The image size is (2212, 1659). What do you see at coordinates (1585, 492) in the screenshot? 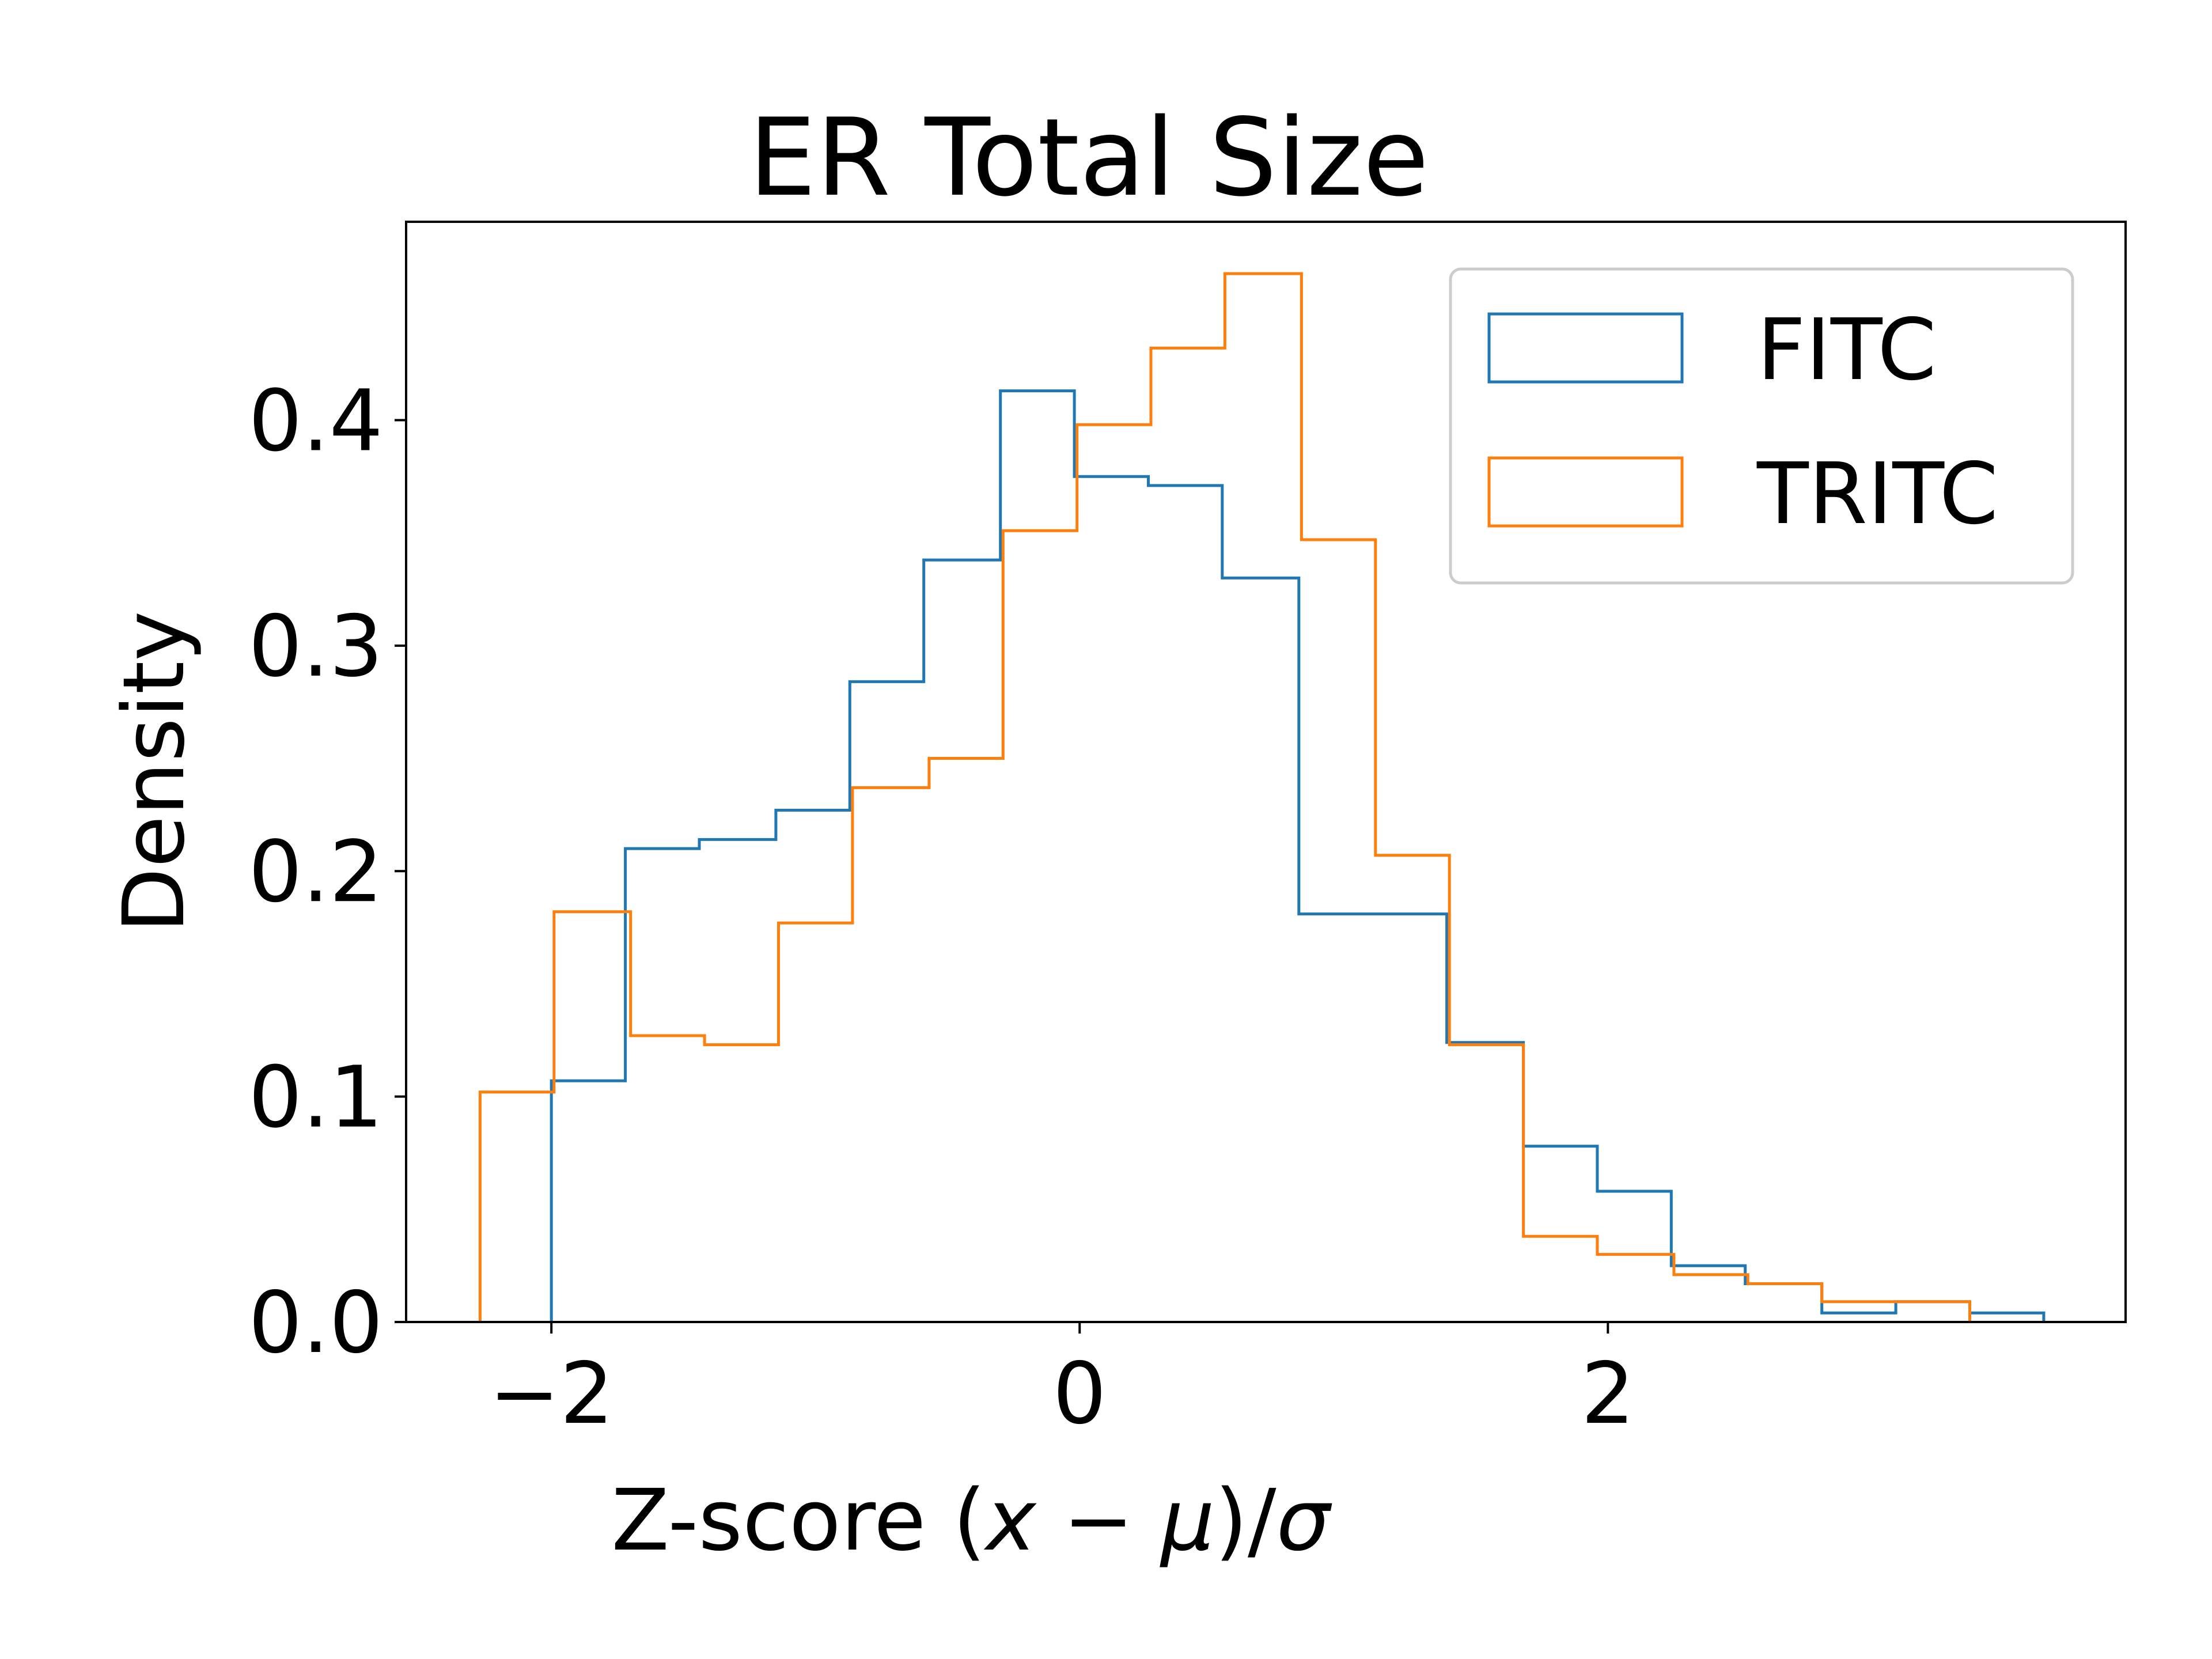
I see `legend-swatch-tritc` at bounding box center [1585, 492].